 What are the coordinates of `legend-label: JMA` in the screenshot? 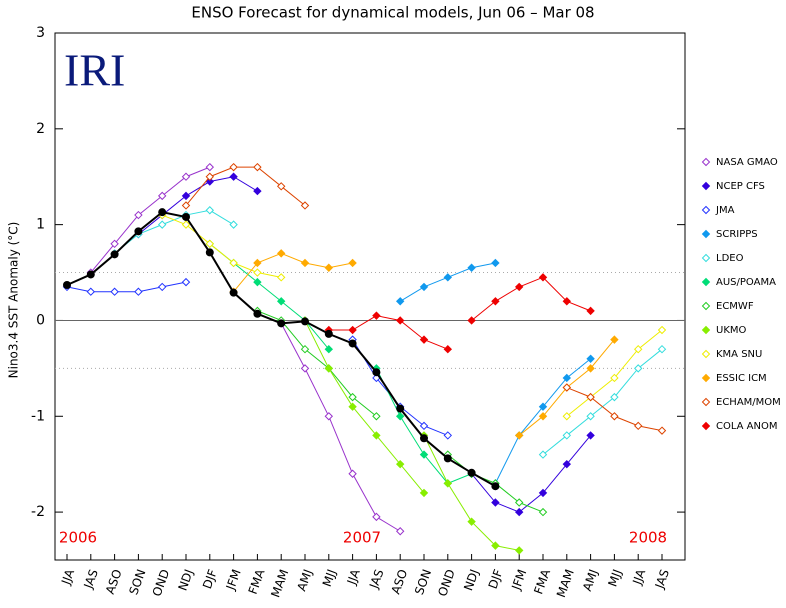 It's located at (725, 210).